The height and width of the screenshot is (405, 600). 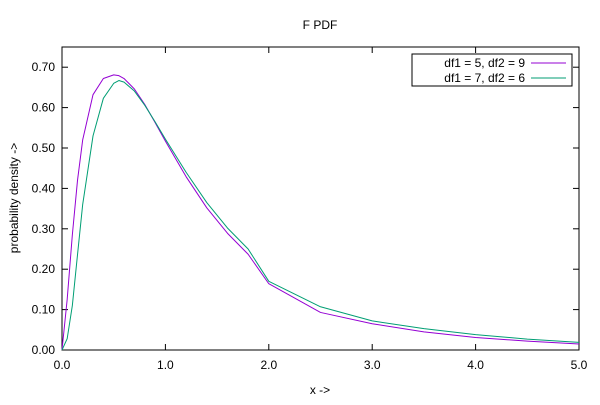 I want to click on x-tick-label: 3.0, so click(x=372, y=365).